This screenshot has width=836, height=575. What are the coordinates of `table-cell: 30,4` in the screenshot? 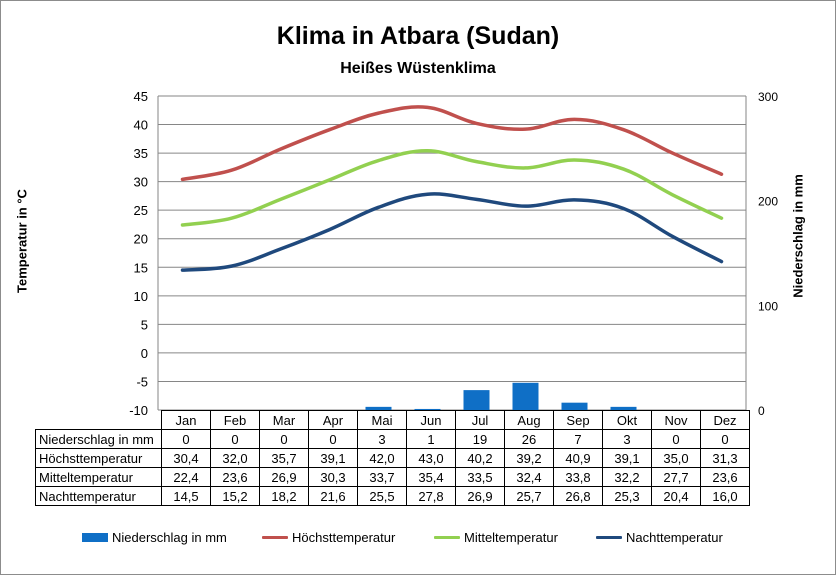 It's located at (186, 458).